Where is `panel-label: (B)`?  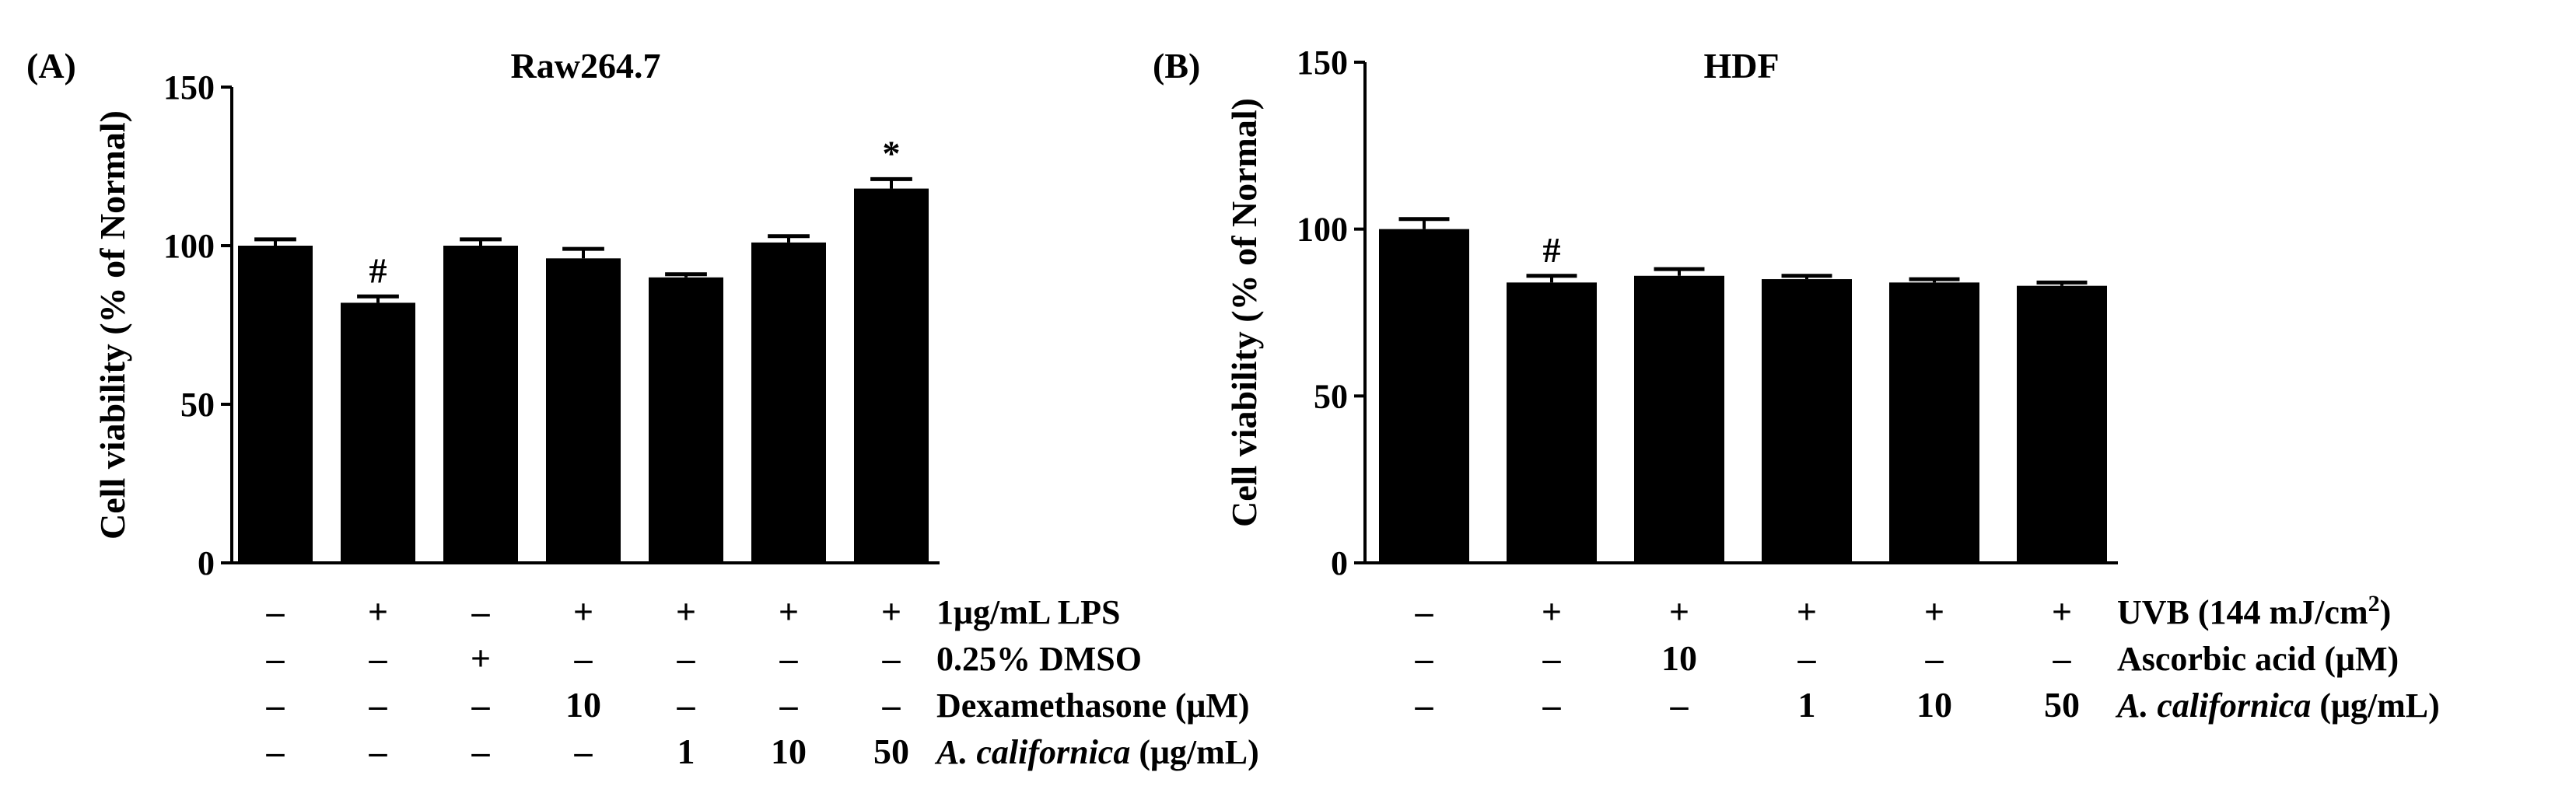
panel-label: (B) is located at coordinates (1177, 66).